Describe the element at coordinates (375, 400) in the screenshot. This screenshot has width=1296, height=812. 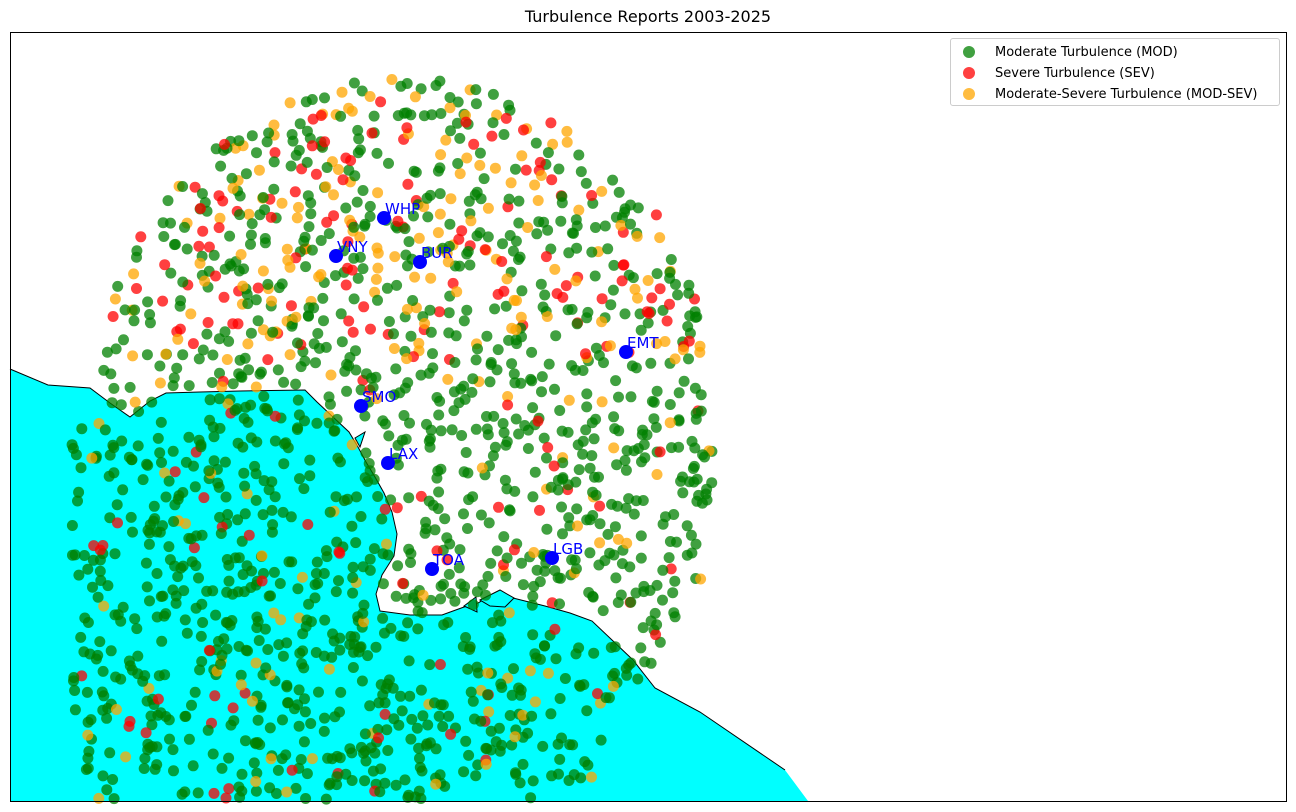
I see `airport-smo: SMO` at that location.